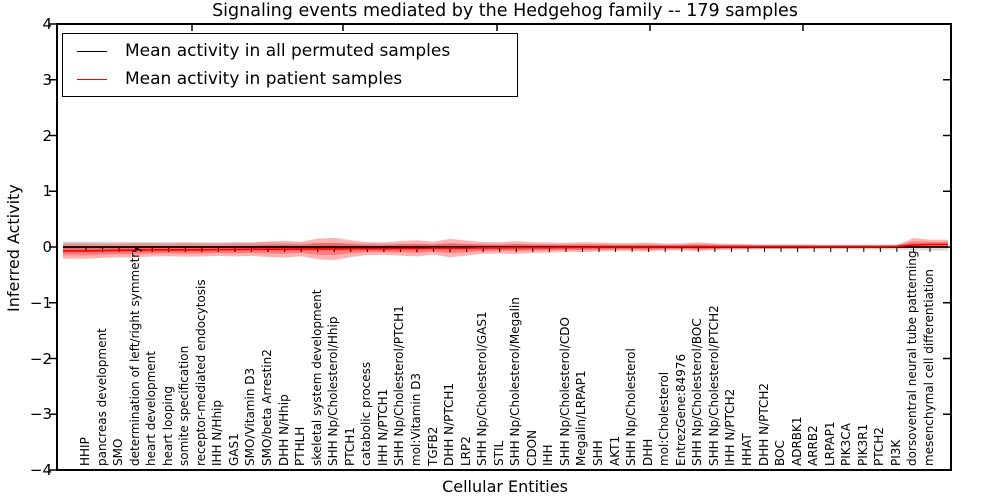 This screenshot has height=500, width=1000. I want to click on y-tick-label: 3, so click(47, 79).